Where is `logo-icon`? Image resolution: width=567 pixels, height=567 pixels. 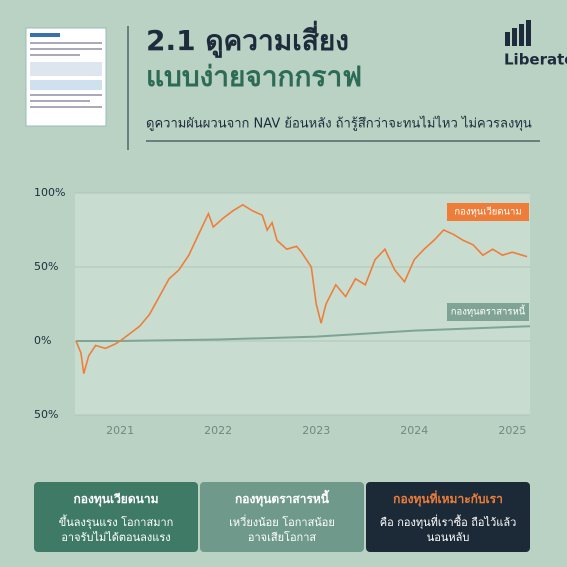
logo-icon is located at coordinates (518, 33).